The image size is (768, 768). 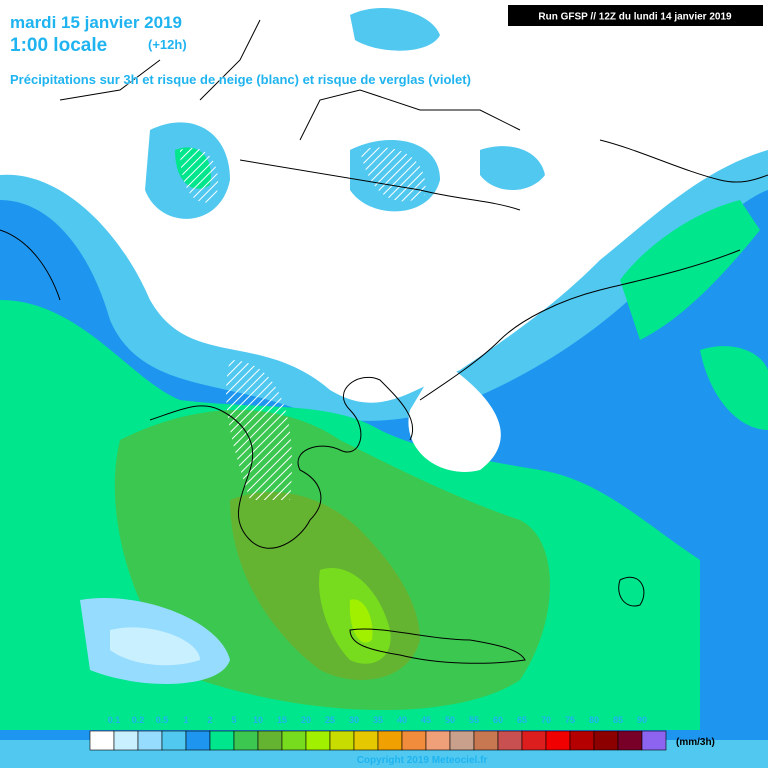 I want to click on map-time: 1:00 locale, so click(x=58, y=45).